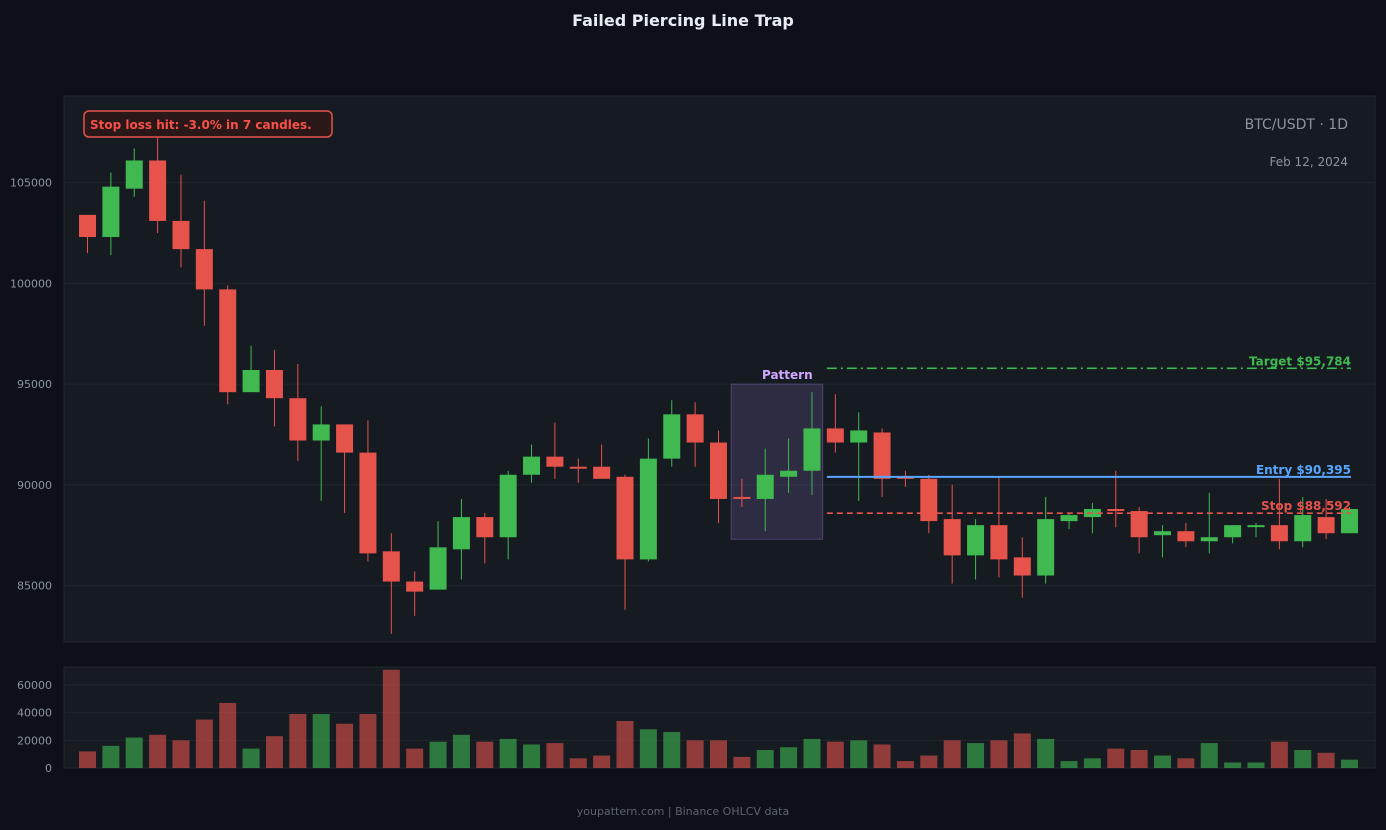  What do you see at coordinates (34, 727) in the screenshot?
I see `volume-axis-ticks: 0 20000 40000 60000` at bounding box center [34, 727].